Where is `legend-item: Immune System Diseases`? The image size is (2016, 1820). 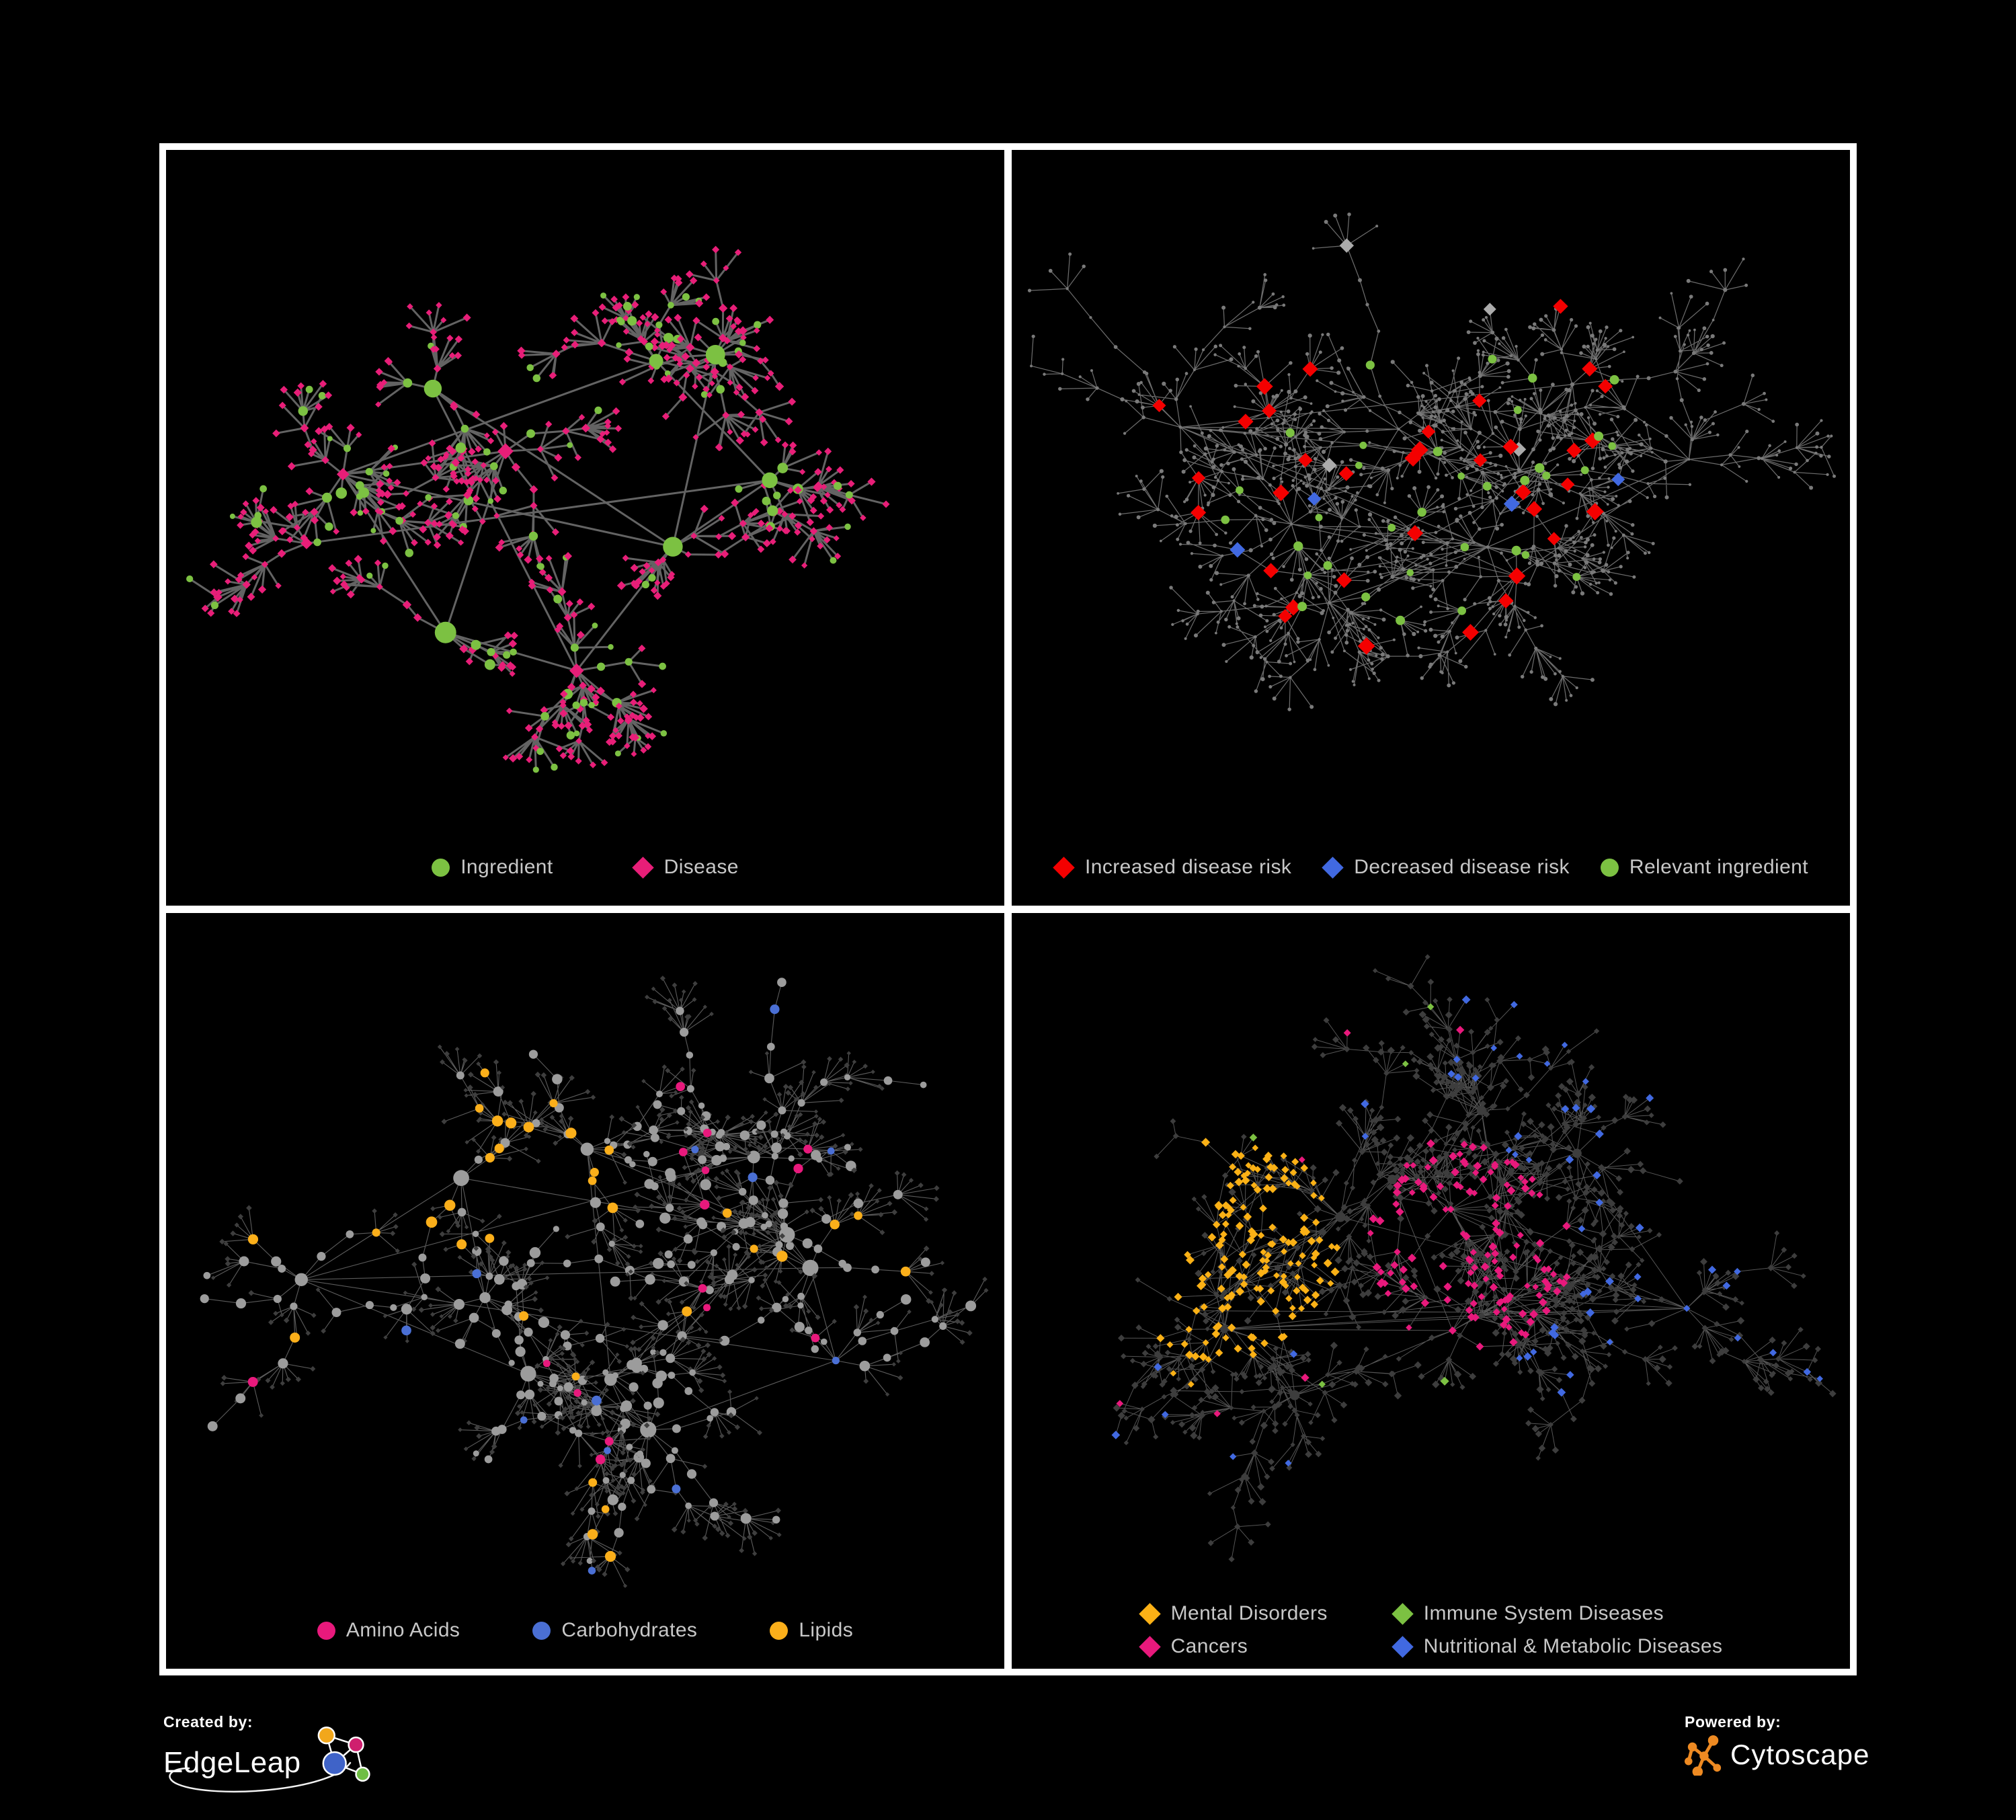
legend-item: Immune System Diseases is located at coordinates (1527, 1613).